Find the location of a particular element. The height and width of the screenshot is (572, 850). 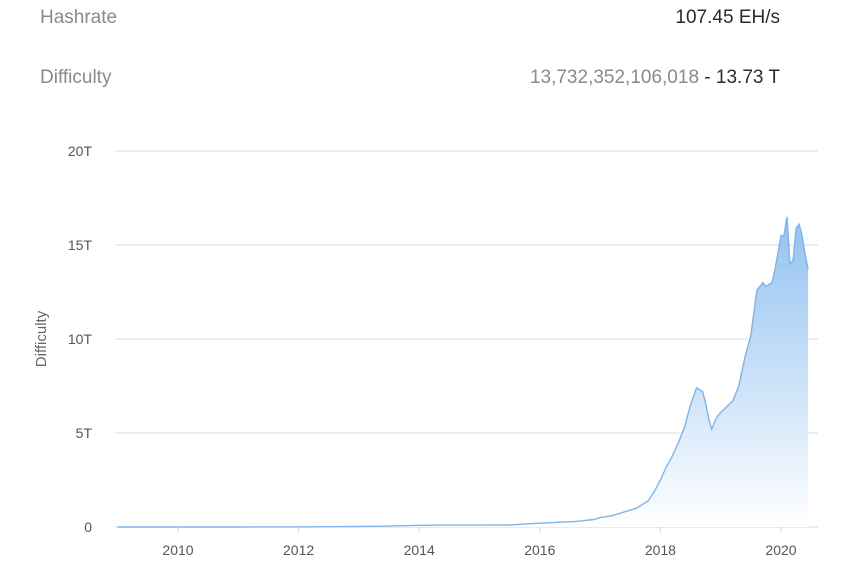

x-tick-label-3: 2016 is located at coordinates (539, 550).